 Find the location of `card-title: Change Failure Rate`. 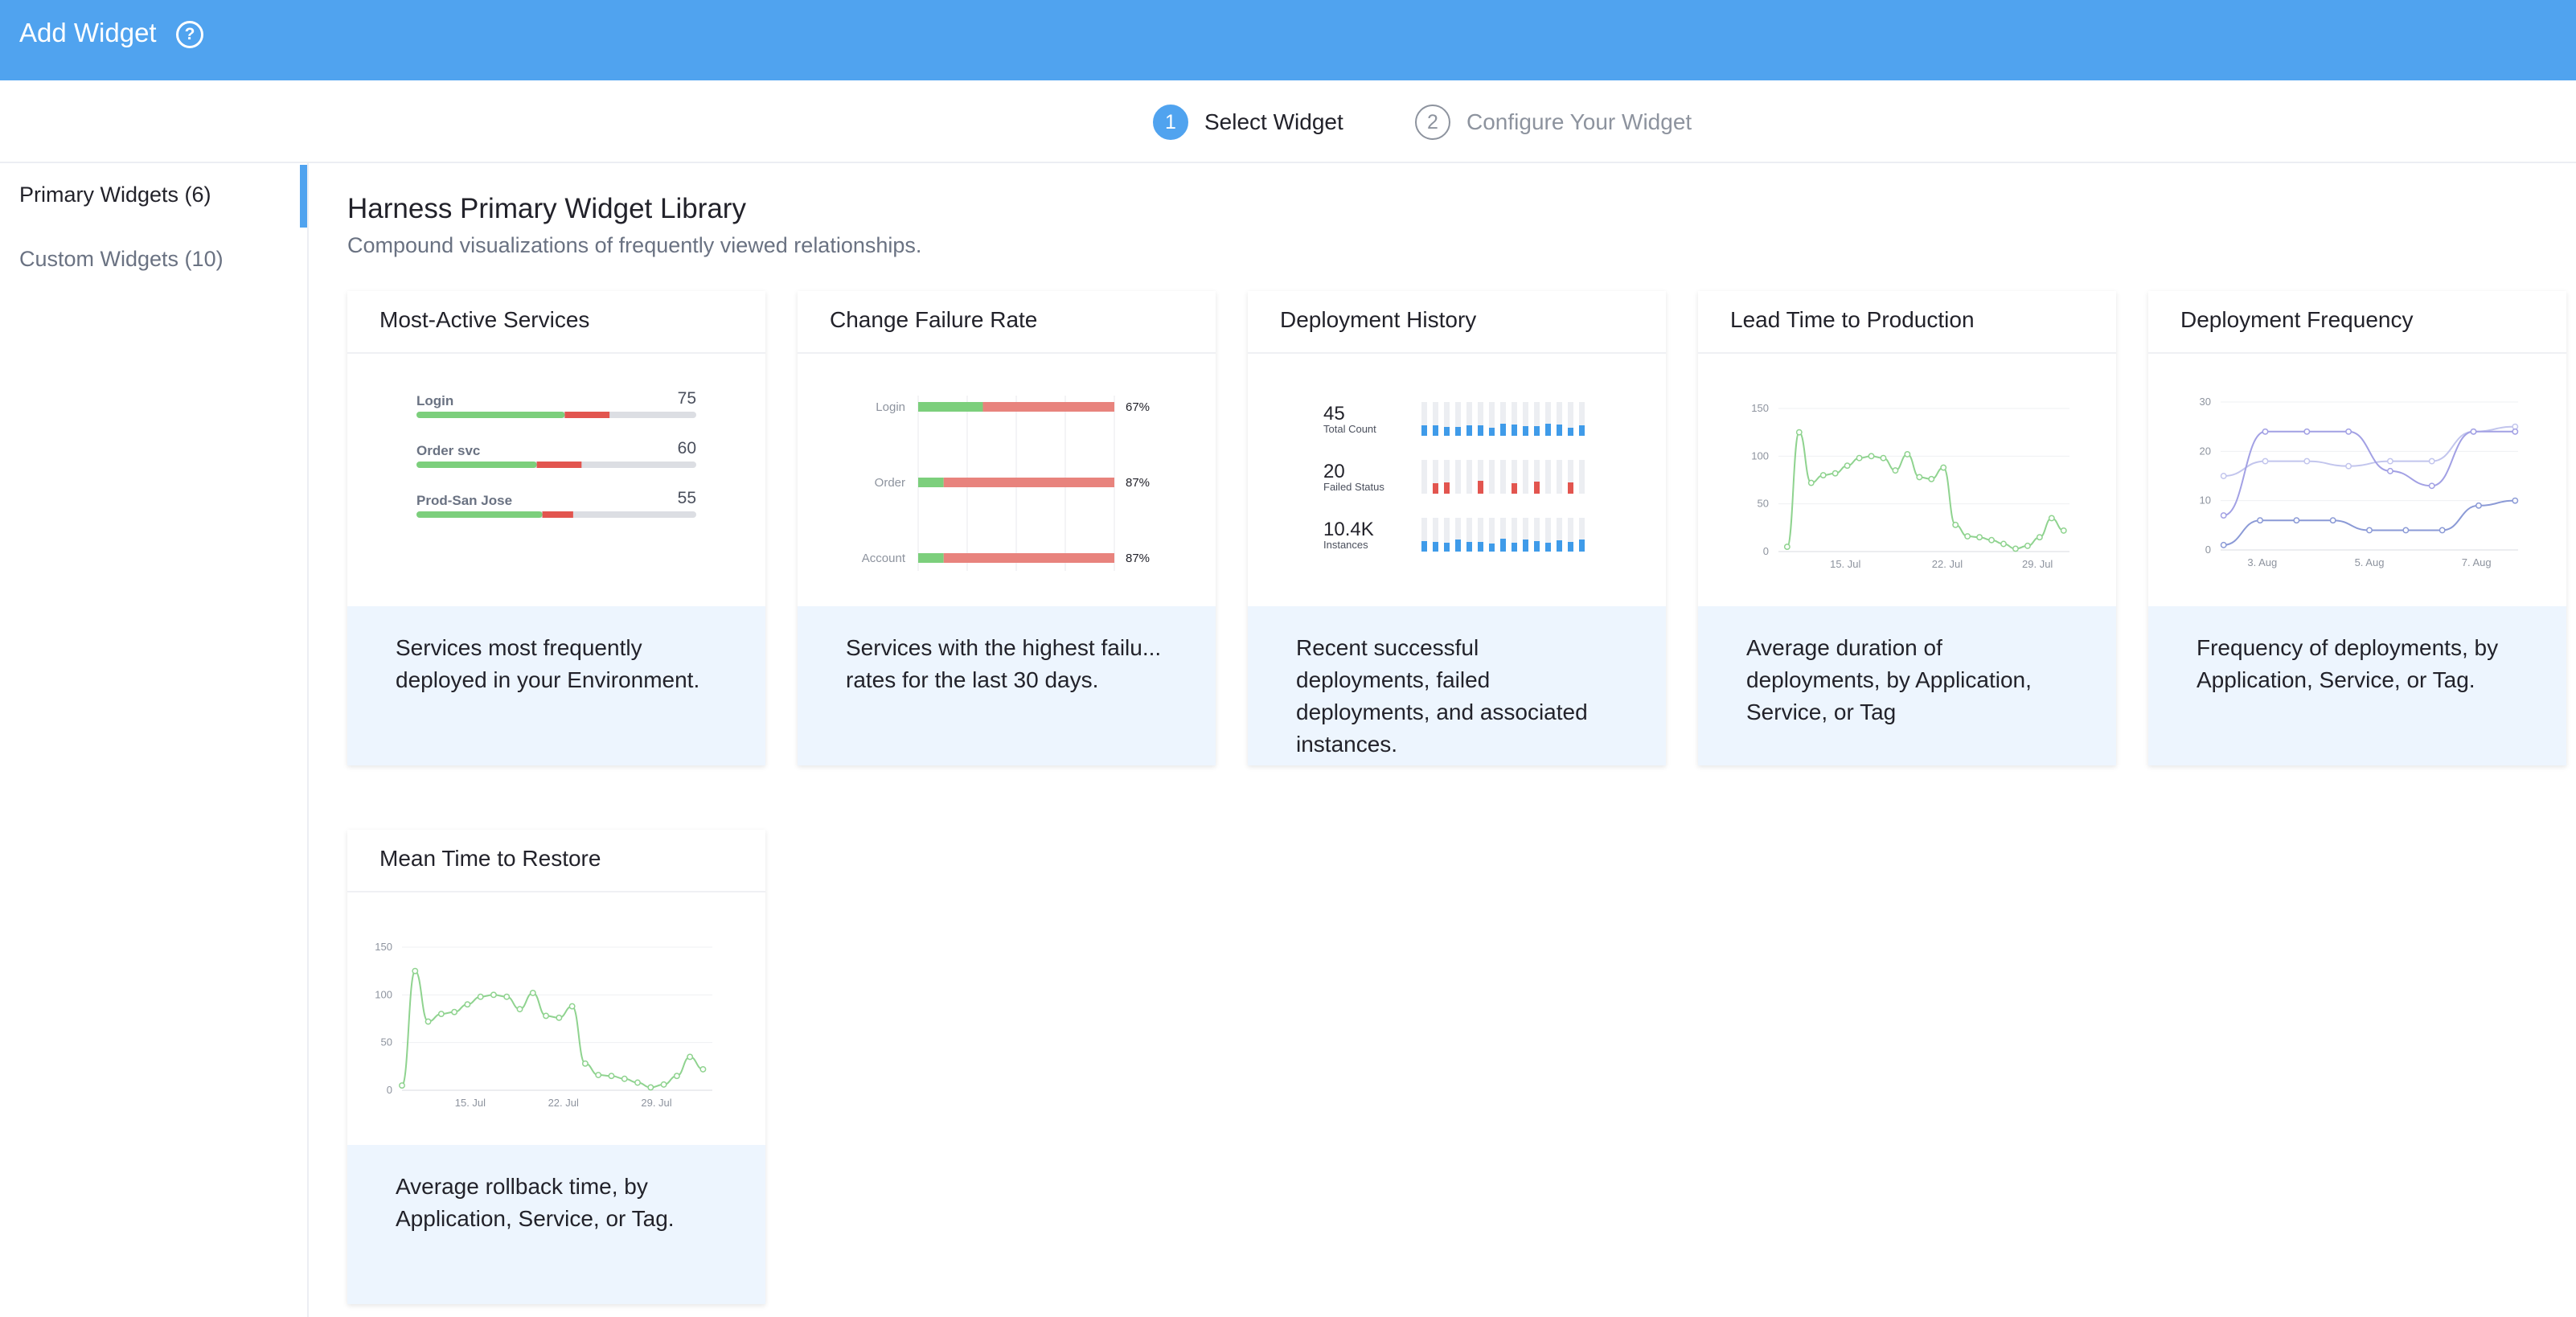

card-title: Change Failure Rate is located at coordinates (1007, 323).